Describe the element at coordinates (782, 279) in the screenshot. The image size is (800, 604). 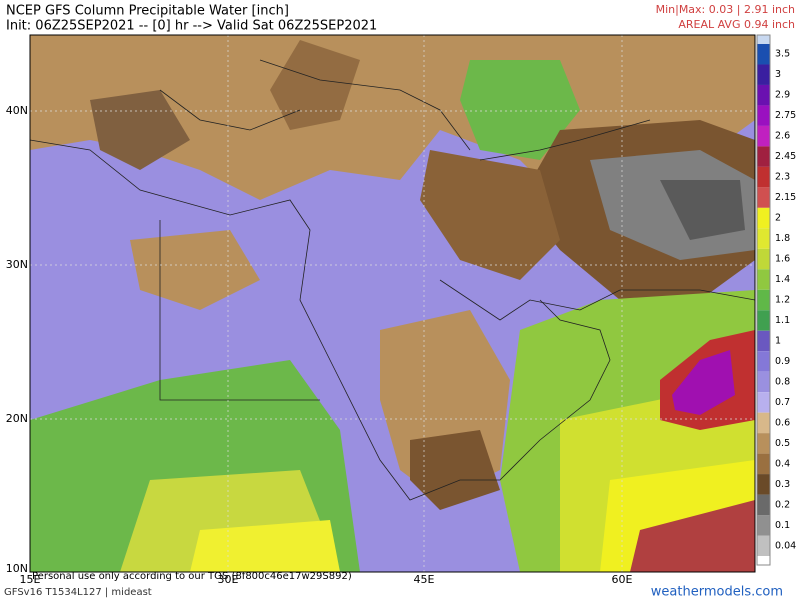
I see `colorbar-label: 1.4` at that location.